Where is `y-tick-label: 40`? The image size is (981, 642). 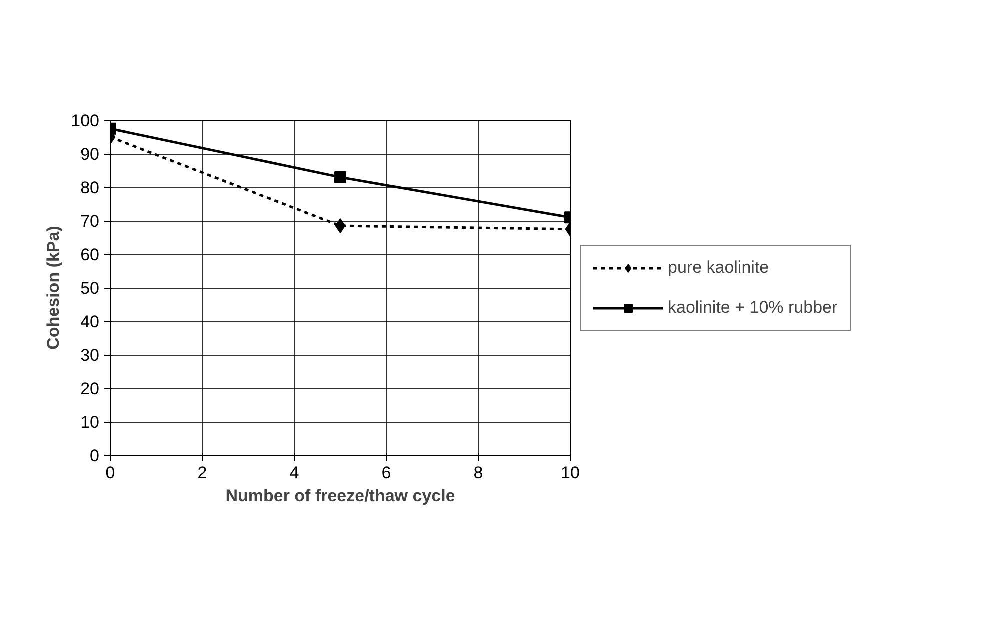 y-tick-label: 40 is located at coordinates (90, 322).